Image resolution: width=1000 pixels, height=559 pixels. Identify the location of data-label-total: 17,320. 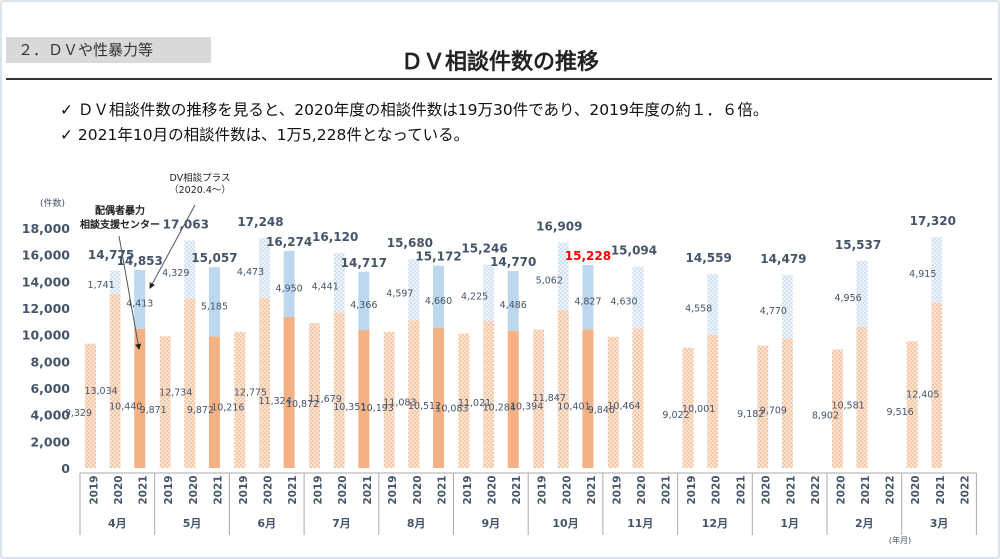
(933, 221).